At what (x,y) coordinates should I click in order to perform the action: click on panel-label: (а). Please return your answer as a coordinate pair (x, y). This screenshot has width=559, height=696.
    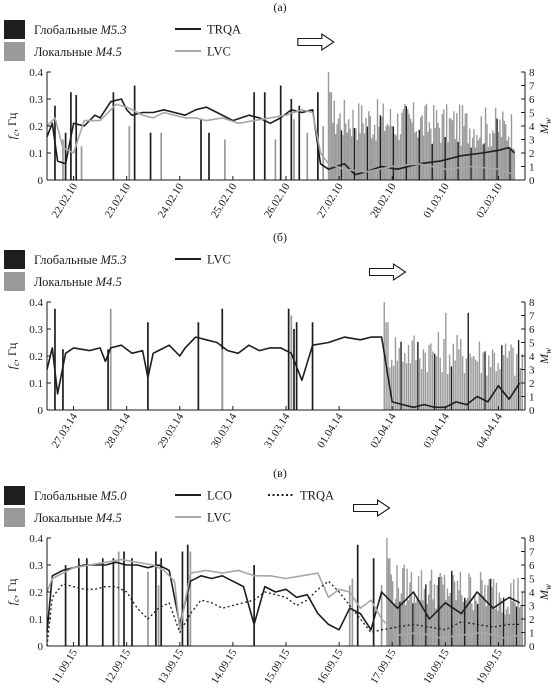
    Looking at the image, I should click on (279, 7).